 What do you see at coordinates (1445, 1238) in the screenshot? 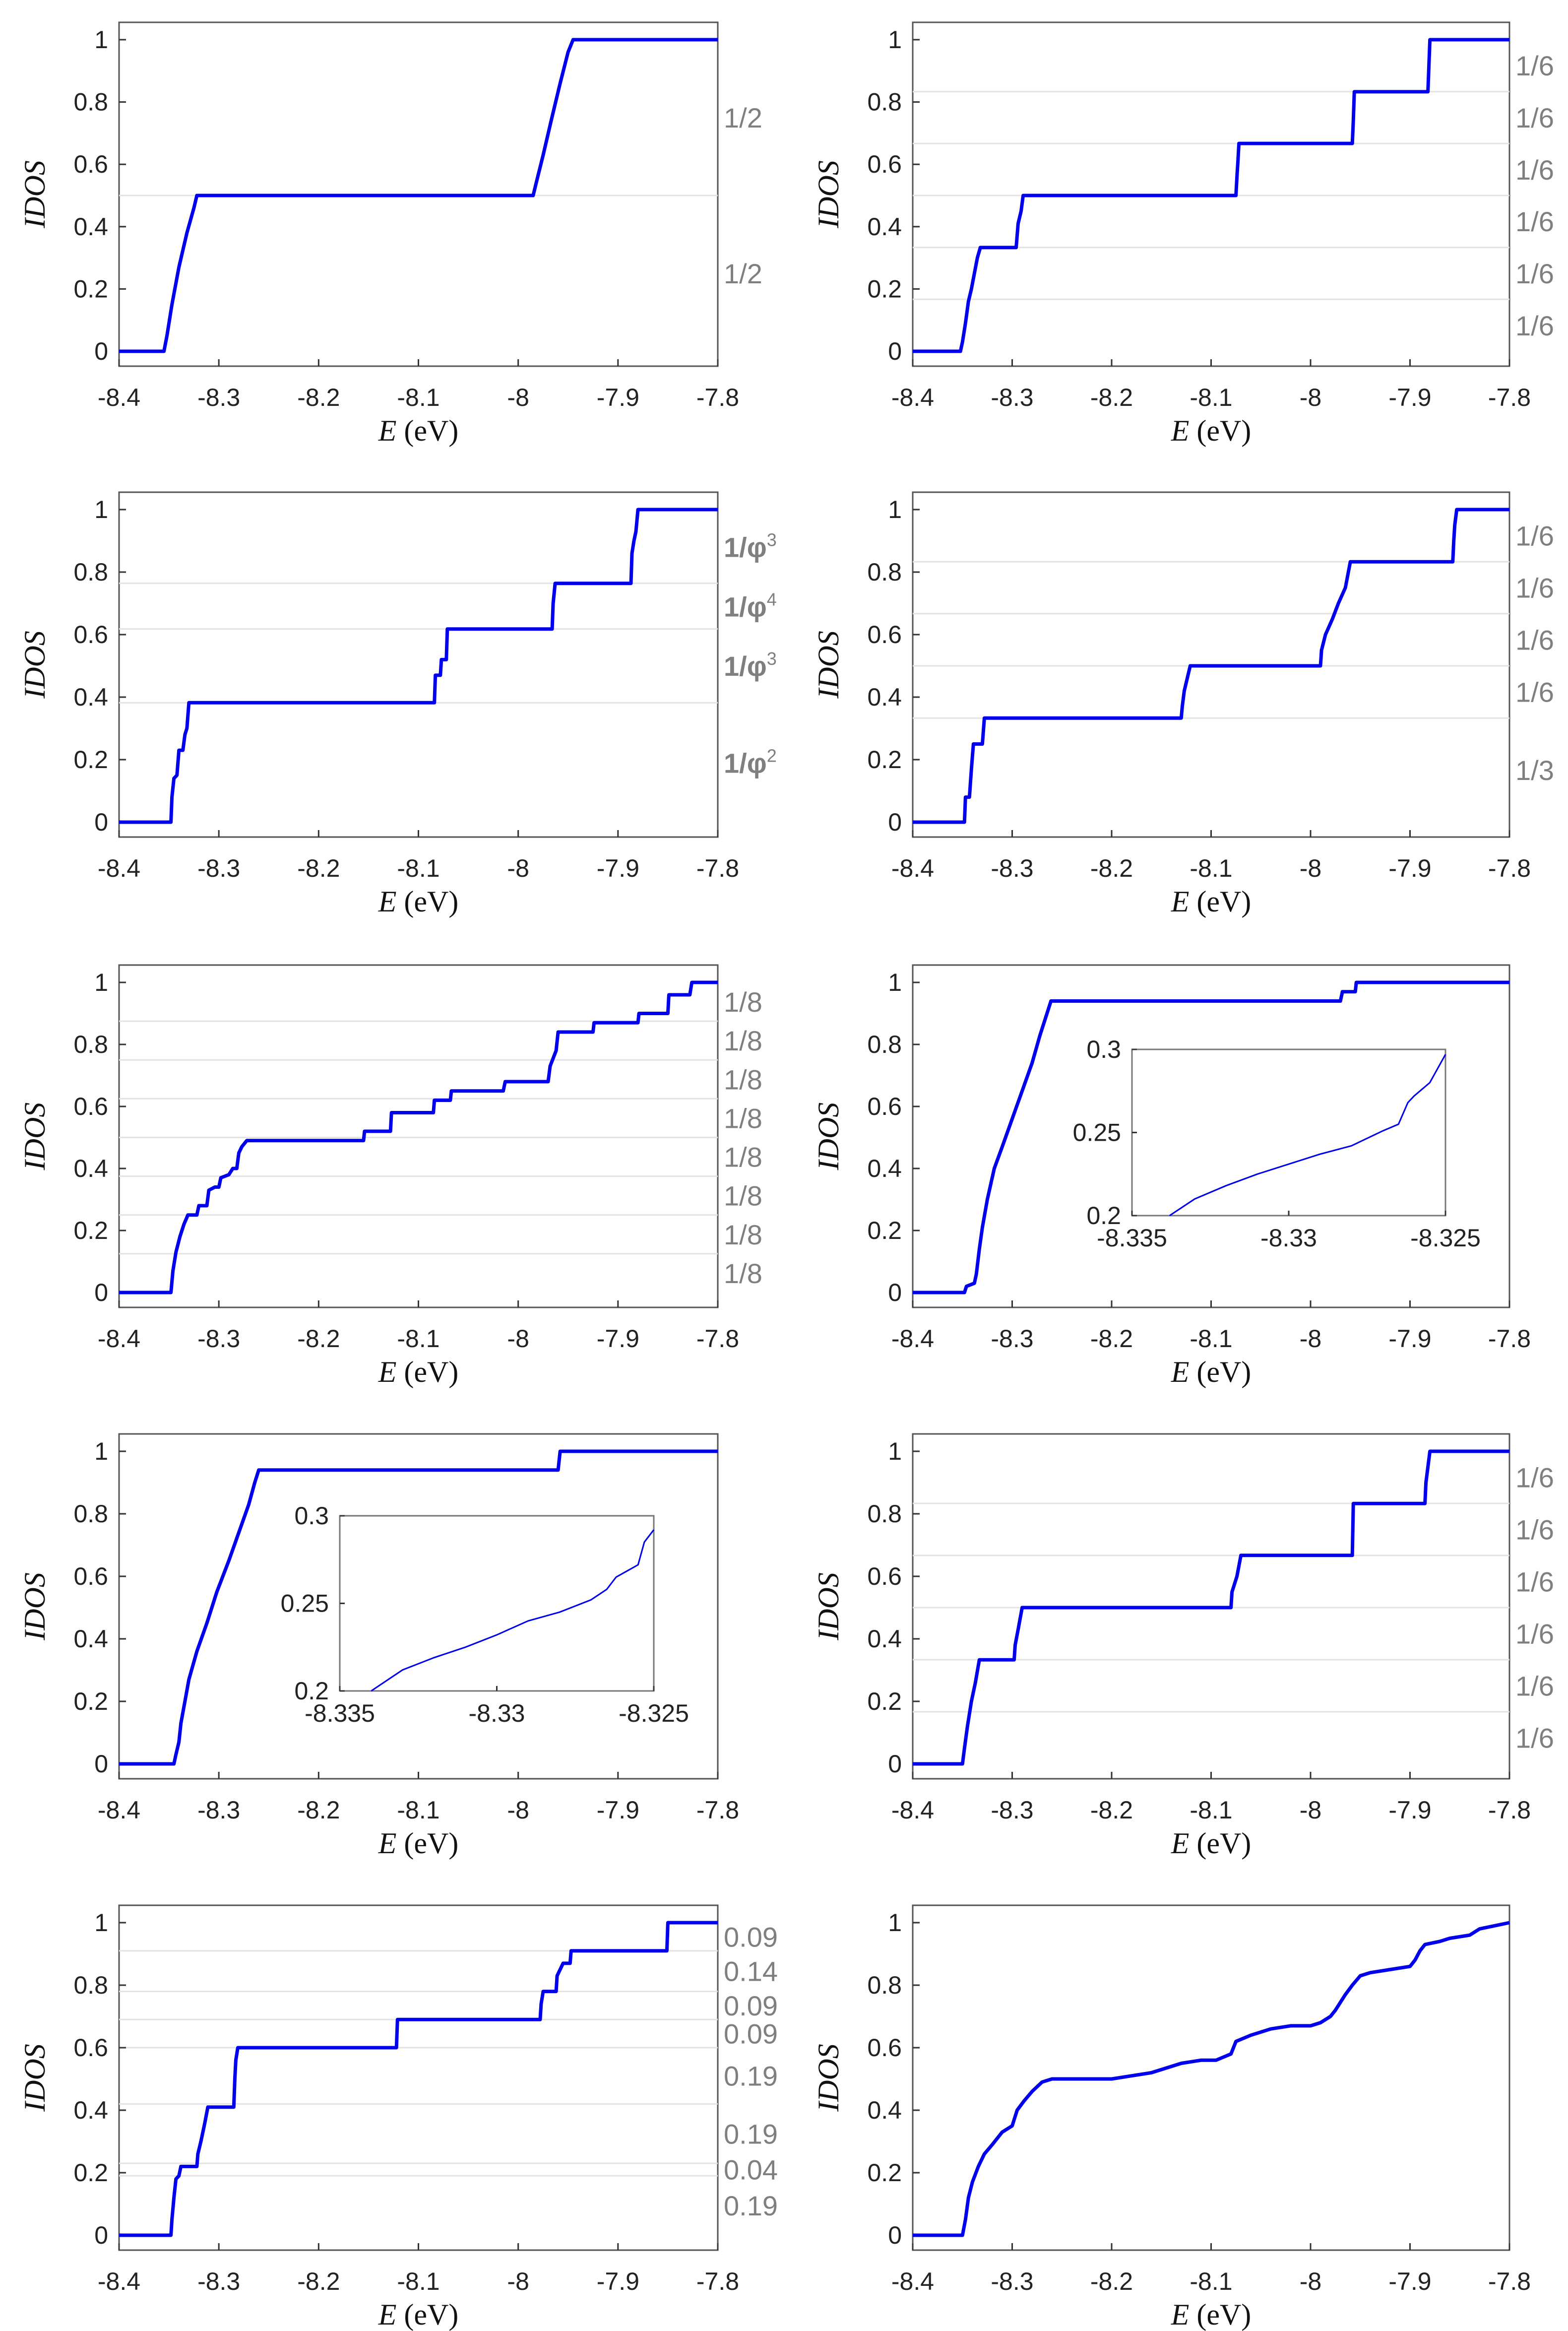
I see `inset-x-tick-label: -8.325` at bounding box center [1445, 1238].